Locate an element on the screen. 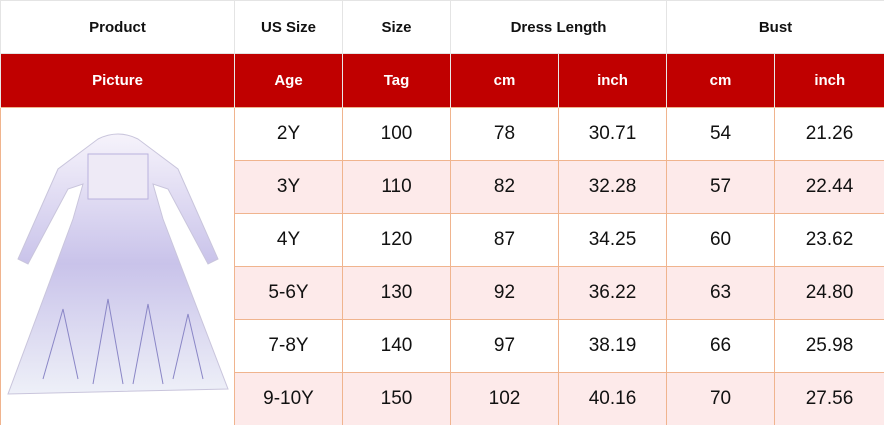  cell-bust-cm: 63 is located at coordinates (721, 293).